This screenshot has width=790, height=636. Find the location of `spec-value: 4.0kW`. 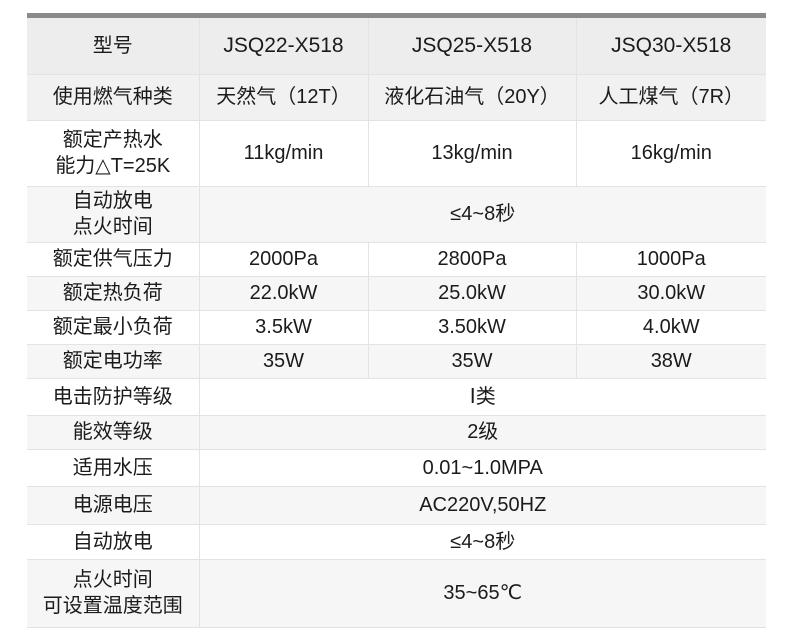

spec-value: 4.0kW is located at coordinates (670, 327).